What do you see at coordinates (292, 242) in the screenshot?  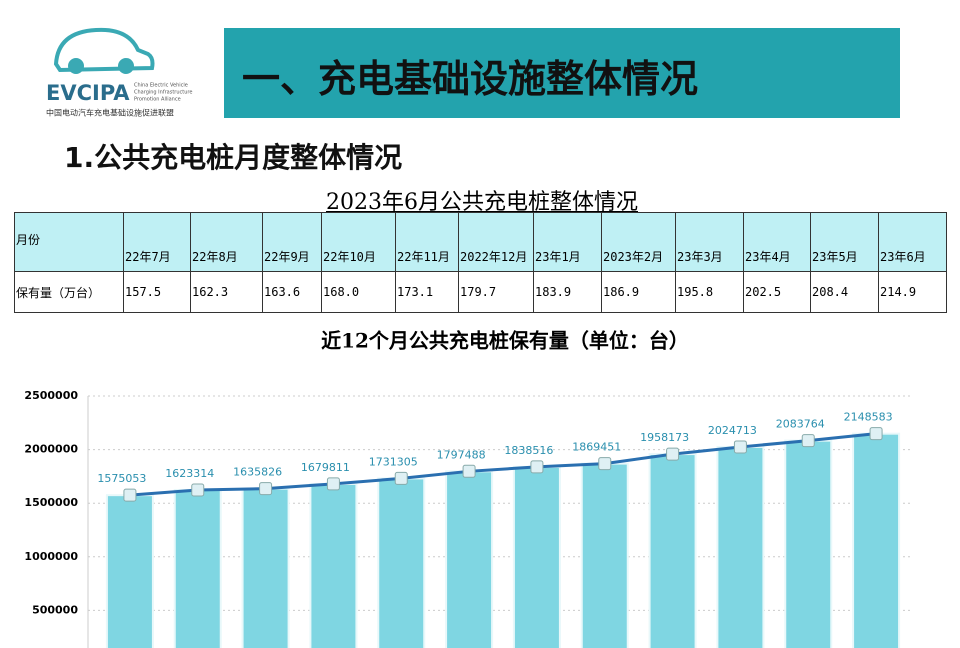 I see `table-cell: 22年9月` at bounding box center [292, 242].